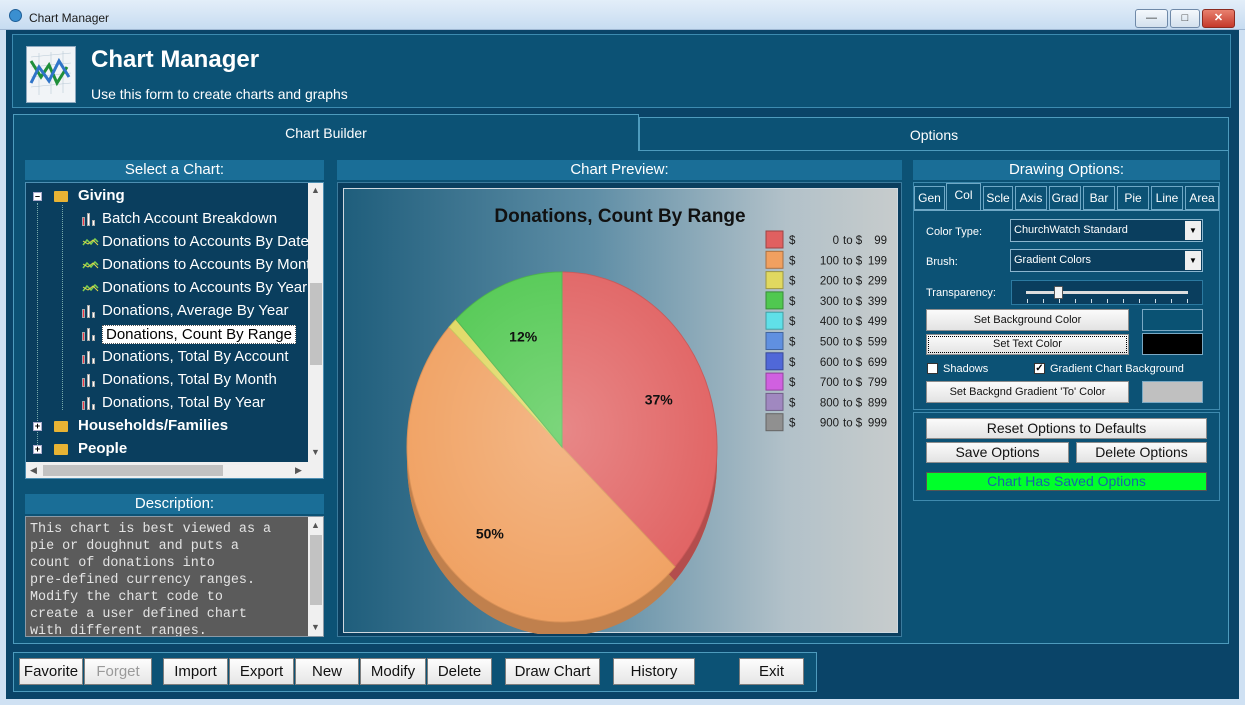 Image resolution: width=1245 pixels, height=705 pixels. Describe the element at coordinates (1066, 296) in the screenshot. I see `drawing-options-panel` at that location.